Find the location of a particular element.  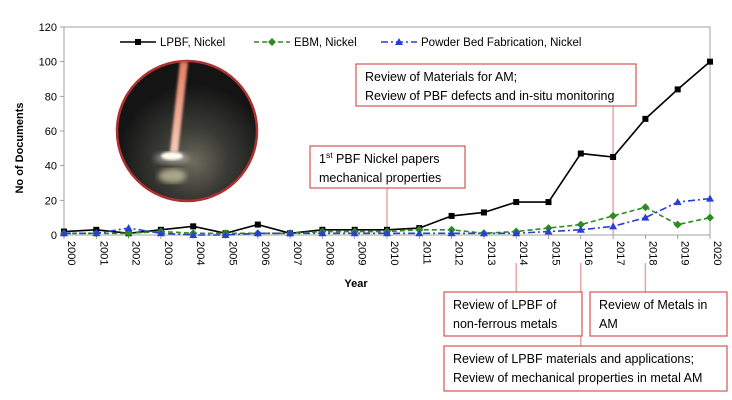

melt-pool-photo is located at coordinates (187, 131).